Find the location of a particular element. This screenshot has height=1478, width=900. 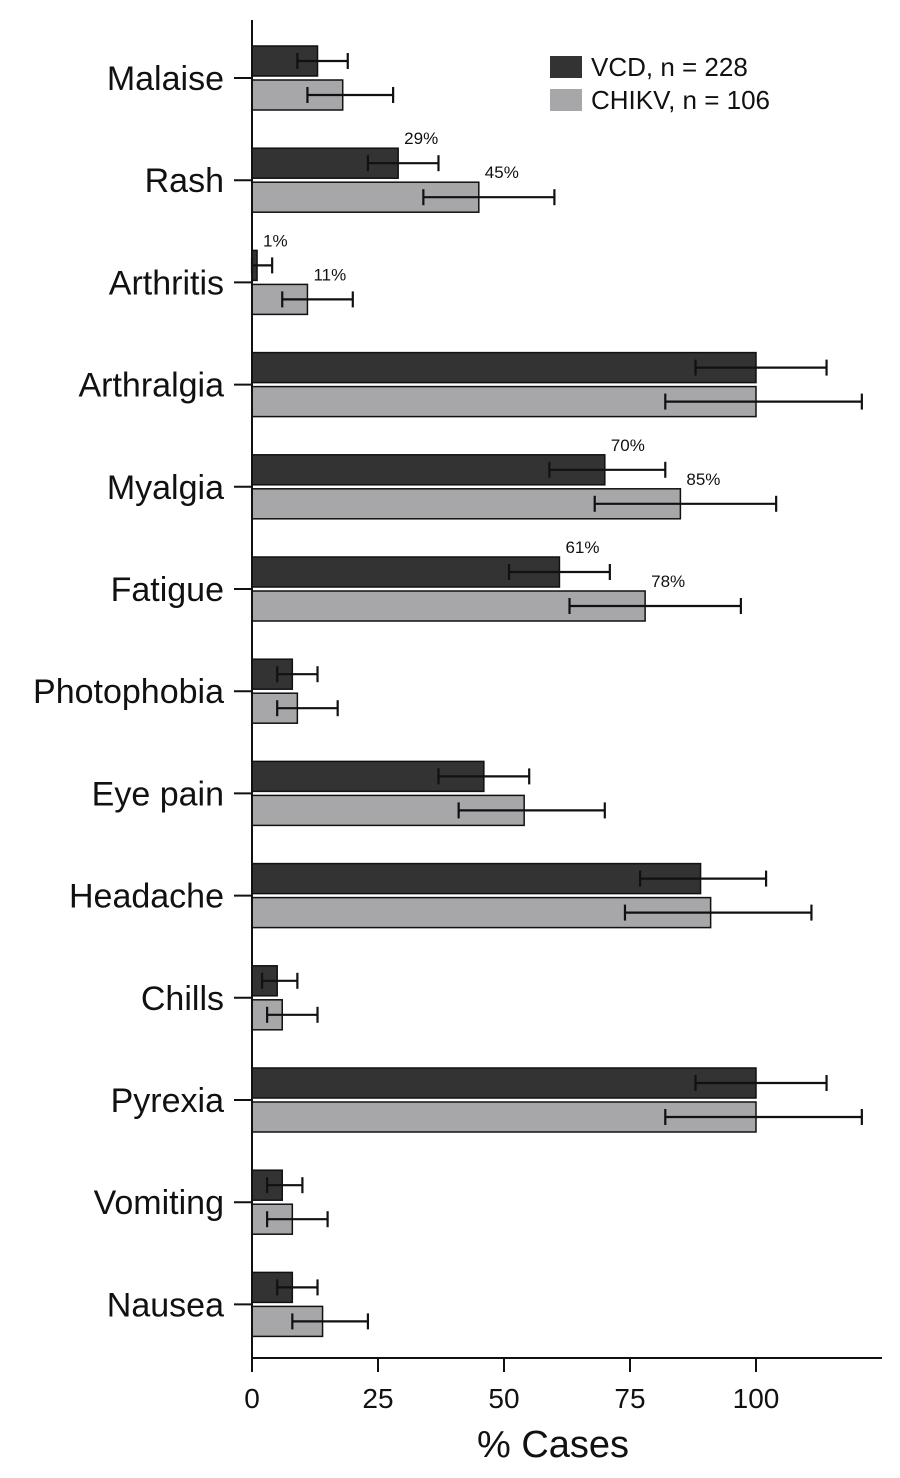

error-bar-vcd-photophobia is located at coordinates (297, 674).